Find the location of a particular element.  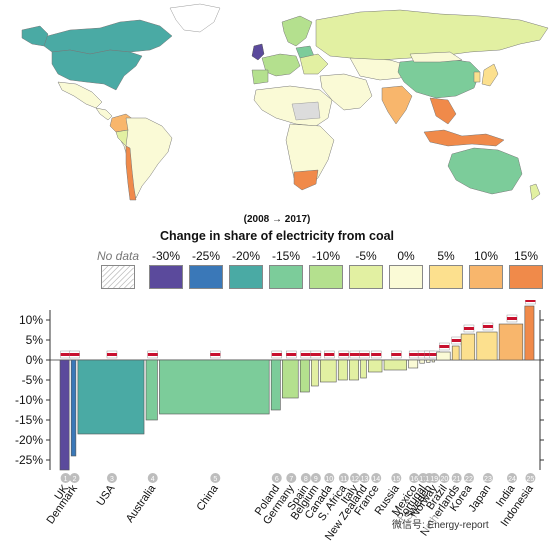

rank-number: 22 is located at coordinates (469, 479).